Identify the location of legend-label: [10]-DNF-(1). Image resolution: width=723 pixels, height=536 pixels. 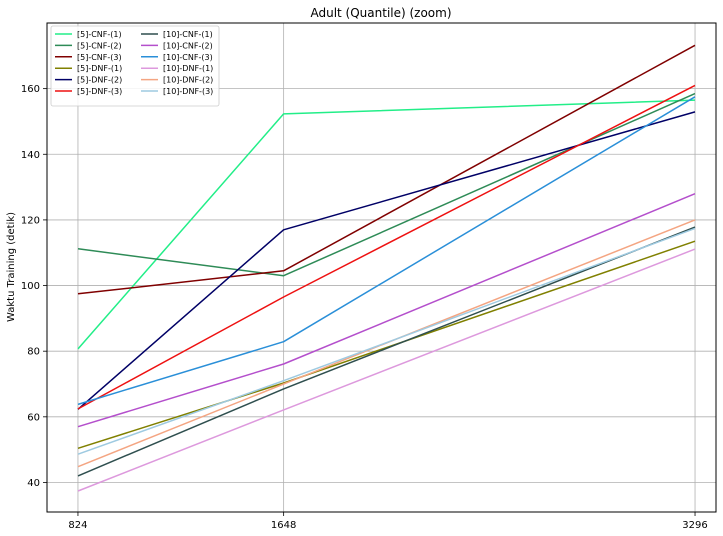
(188, 68).